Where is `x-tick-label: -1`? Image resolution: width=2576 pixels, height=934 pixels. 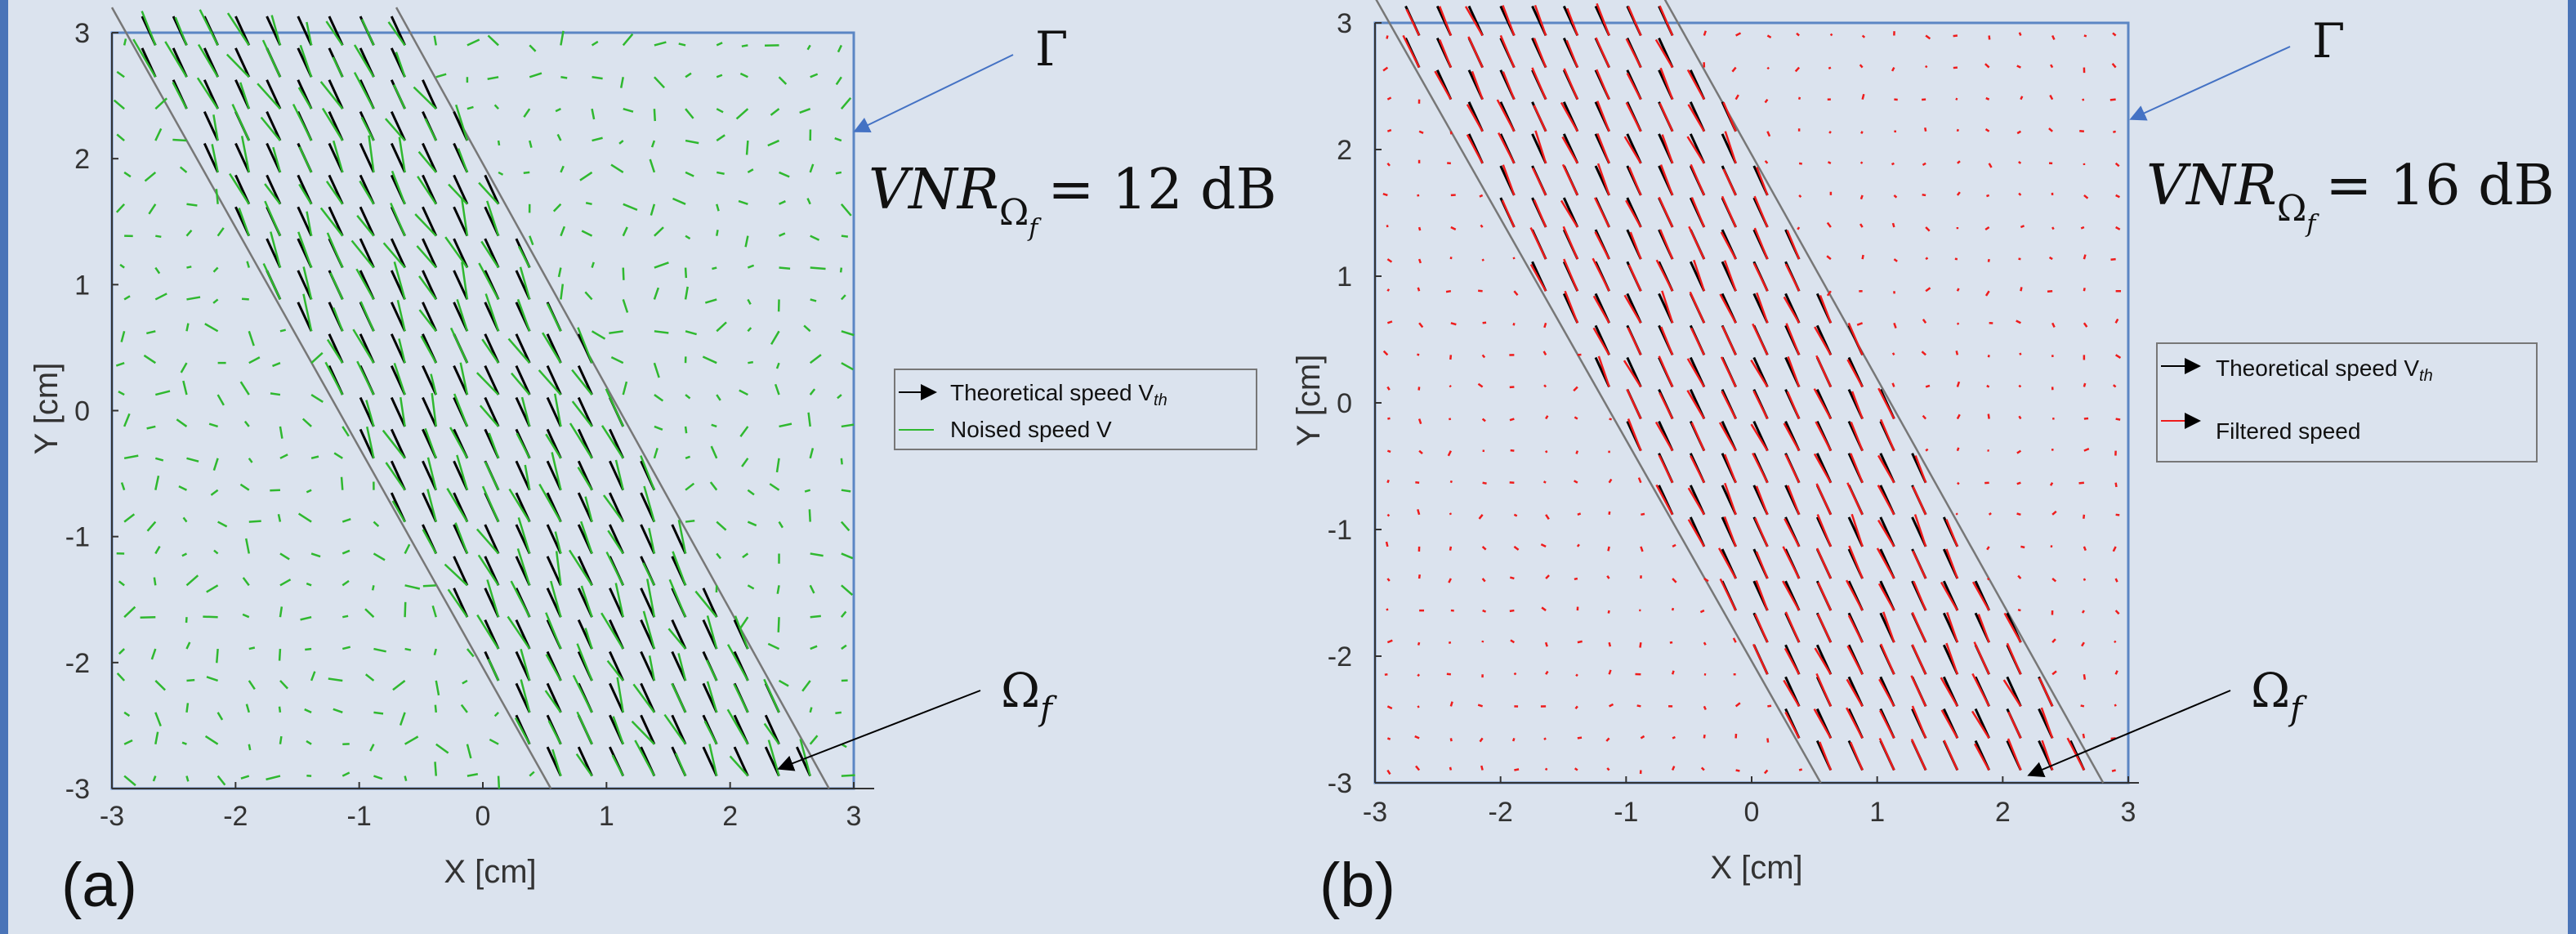 x-tick-label: -1 is located at coordinates (1626, 812).